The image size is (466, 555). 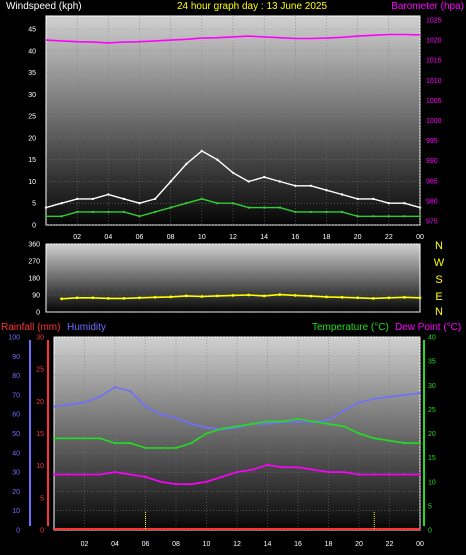 I want to click on wind-x-tick: 04, so click(x=108, y=237).